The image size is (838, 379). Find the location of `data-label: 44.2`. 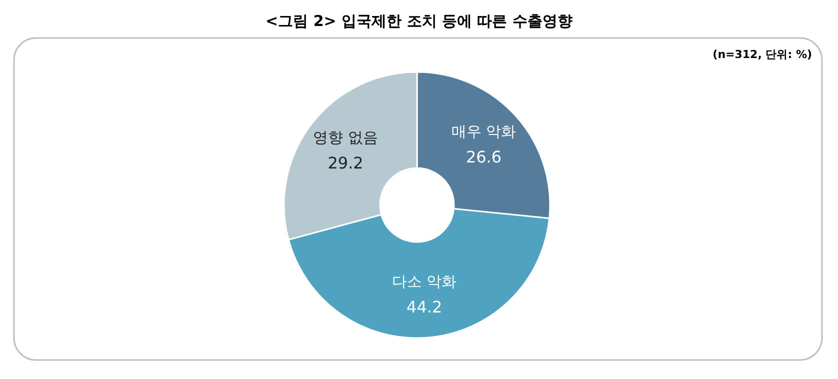

data-label: 44.2 is located at coordinates (424, 307).